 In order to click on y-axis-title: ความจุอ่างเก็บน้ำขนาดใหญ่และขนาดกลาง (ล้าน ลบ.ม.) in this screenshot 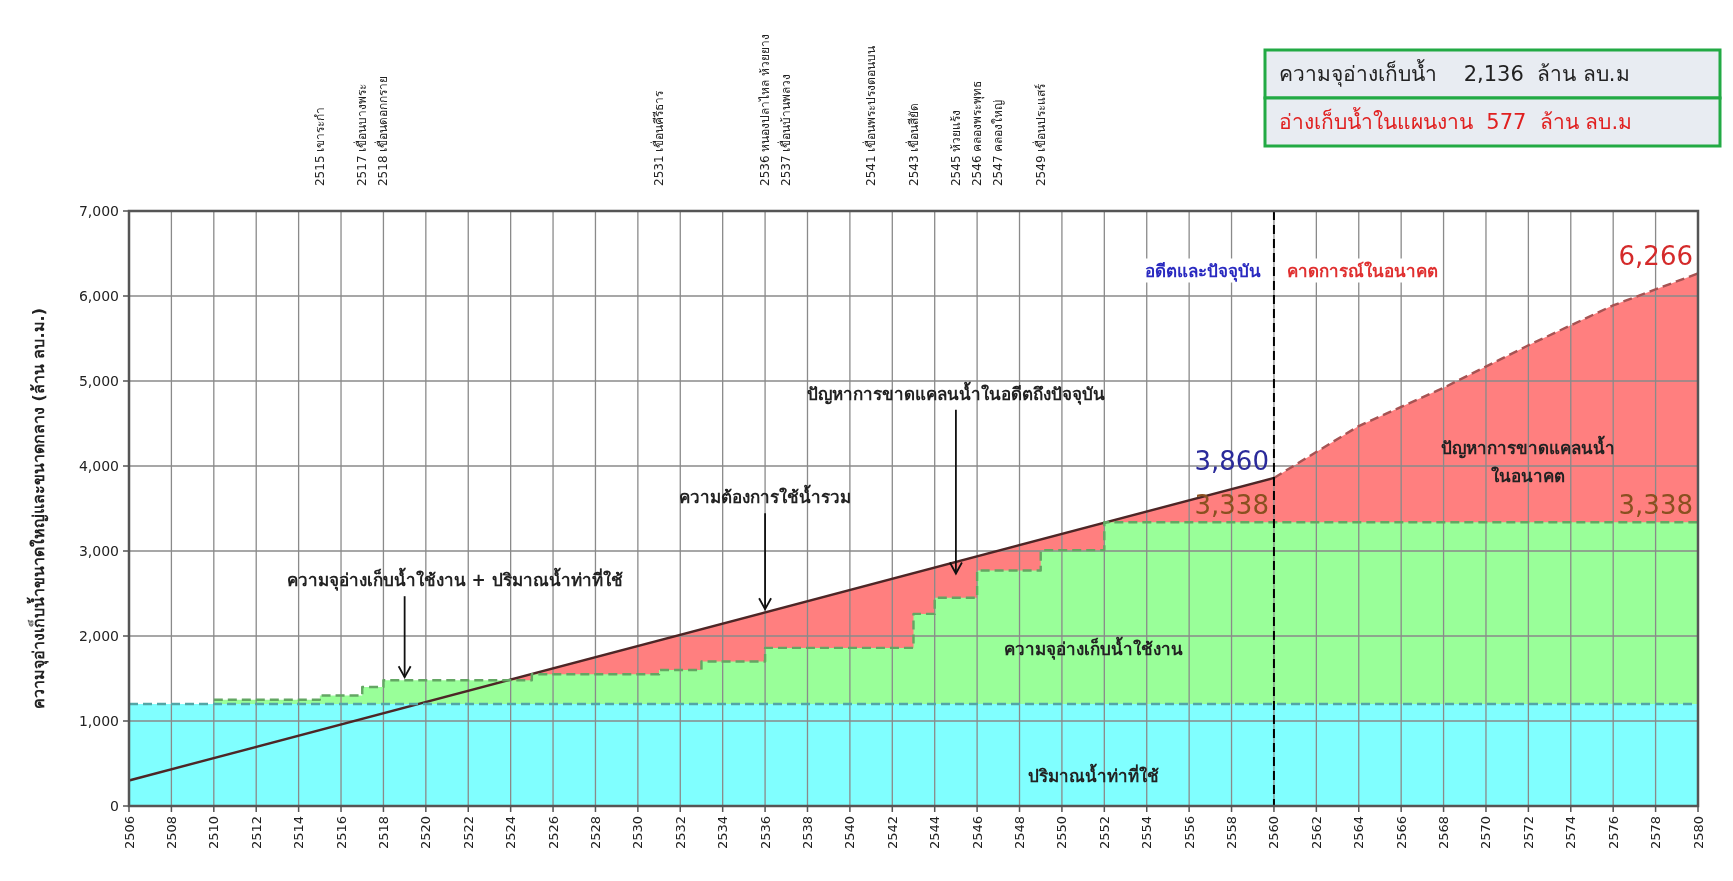, I will do `click(37, 508)`.